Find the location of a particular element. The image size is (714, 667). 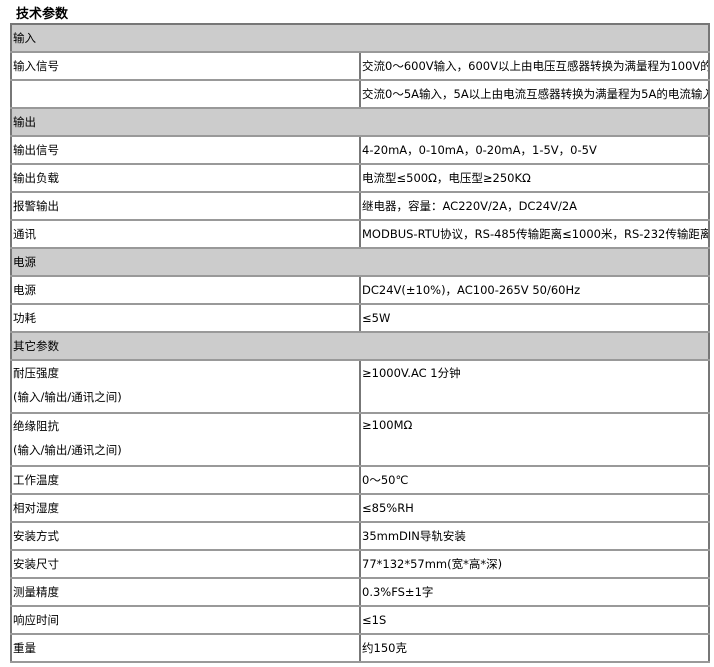

section-label: 输出 is located at coordinates (360, 122).